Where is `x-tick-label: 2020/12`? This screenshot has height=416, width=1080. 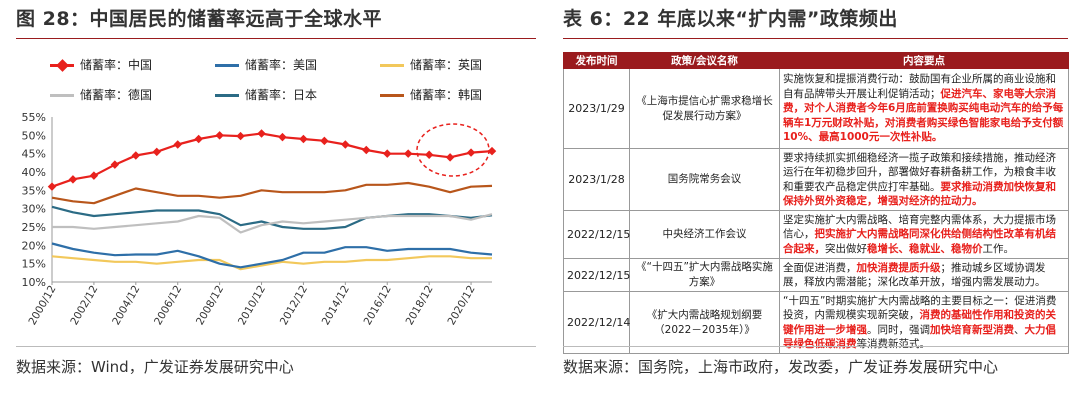 x-tick-label: 2020/12 is located at coordinates (461, 306).